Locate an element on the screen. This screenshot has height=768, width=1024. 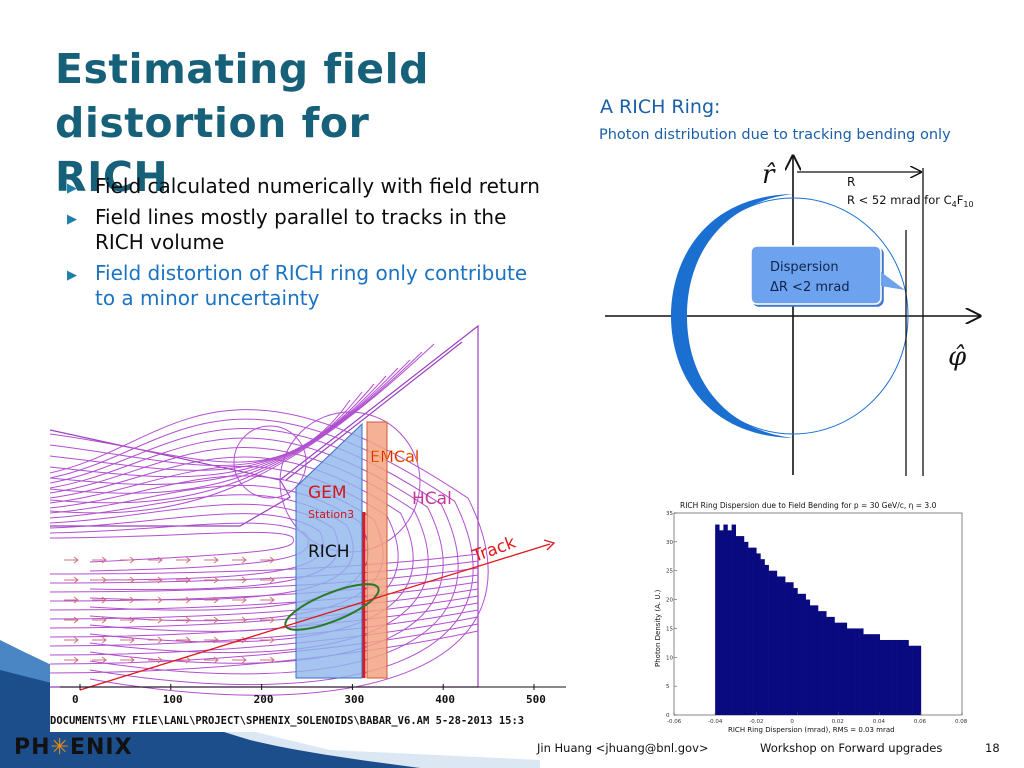
x-tick-label: 0.04 is located at coordinates (879, 722).